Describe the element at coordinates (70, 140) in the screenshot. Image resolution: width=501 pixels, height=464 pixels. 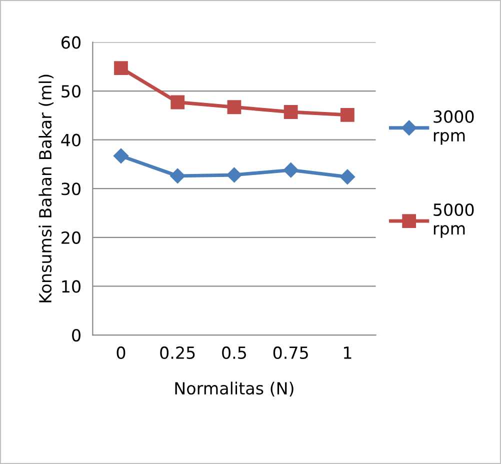
I see `y-tick-label: 40` at that location.